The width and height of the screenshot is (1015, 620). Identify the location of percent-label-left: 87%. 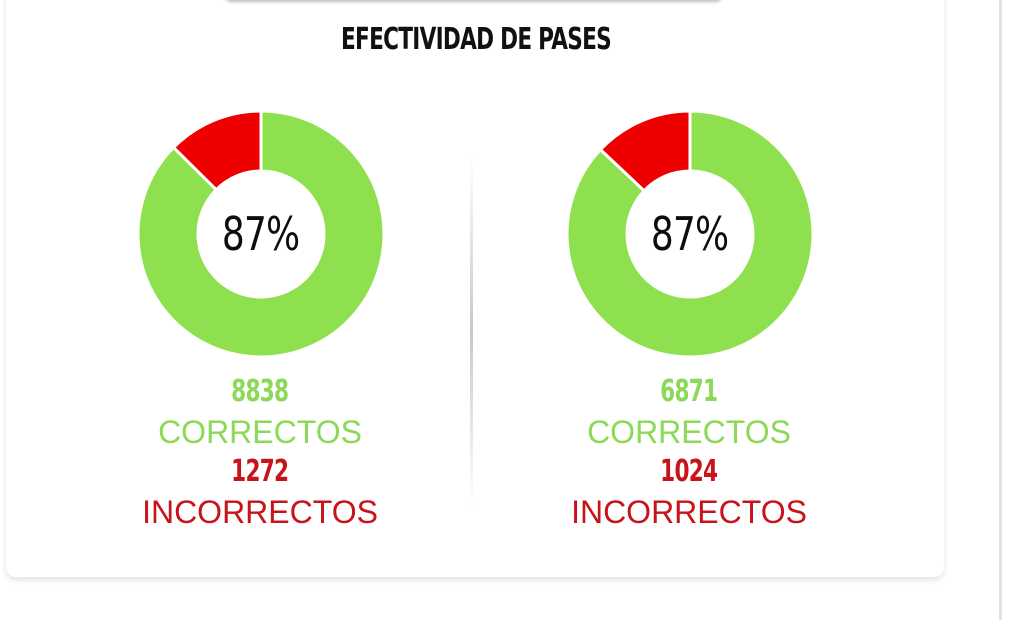
(261, 234).